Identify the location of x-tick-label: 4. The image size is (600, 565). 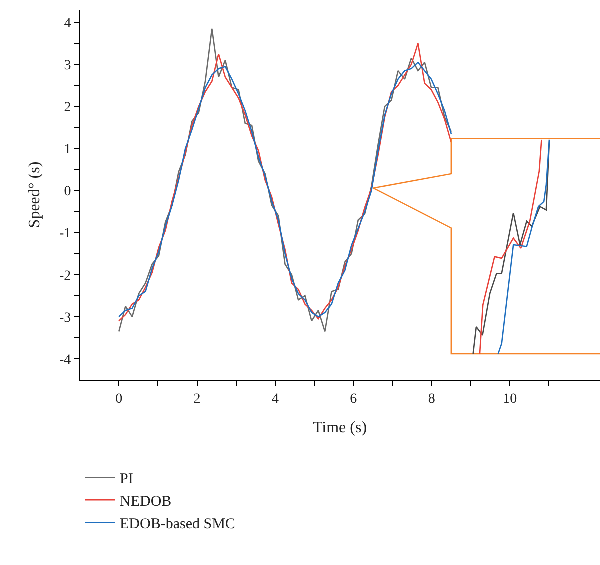
(275, 399).